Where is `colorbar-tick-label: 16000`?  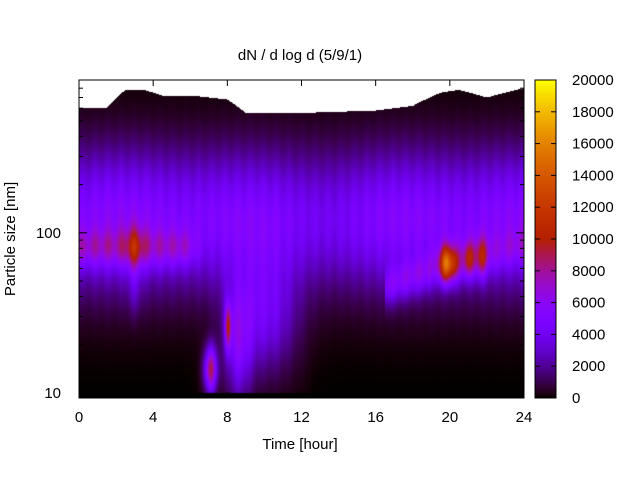 colorbar-tick-label: 16000 is located at coordinates (593, 144).